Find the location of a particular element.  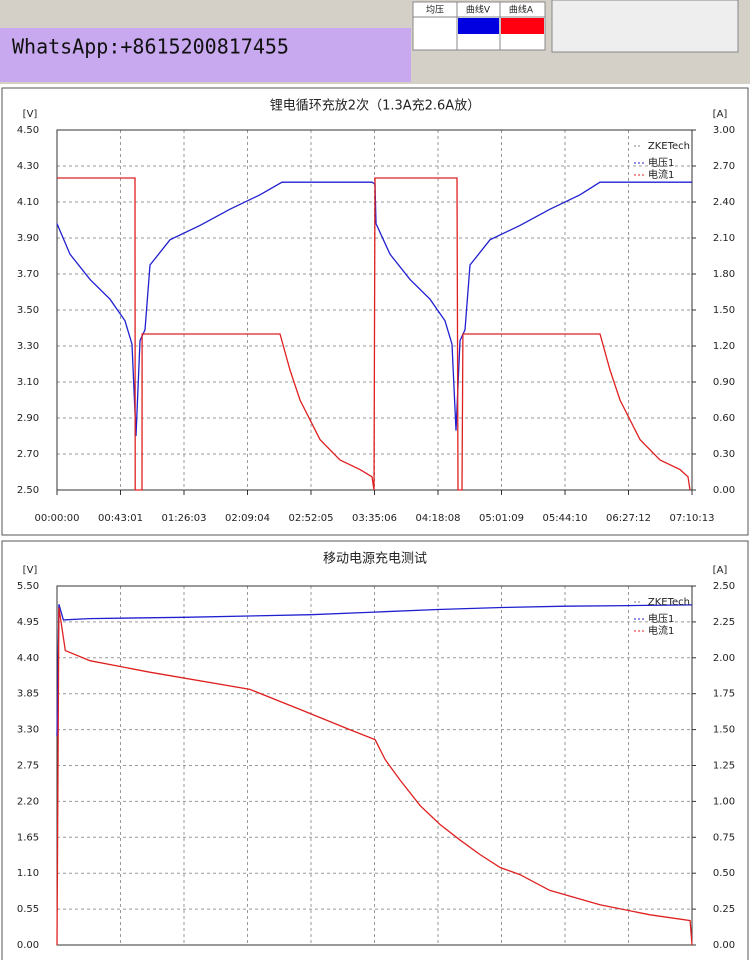

y2-tick-label: 0.50 is located at coordinates (724, 873).